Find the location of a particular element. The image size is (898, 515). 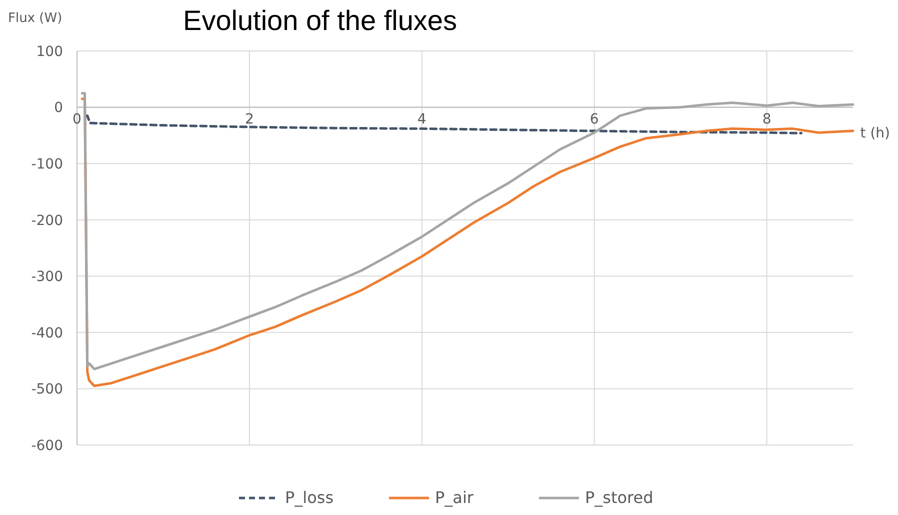

x-axis-title: t (h) is located at coordinates (875, 133).